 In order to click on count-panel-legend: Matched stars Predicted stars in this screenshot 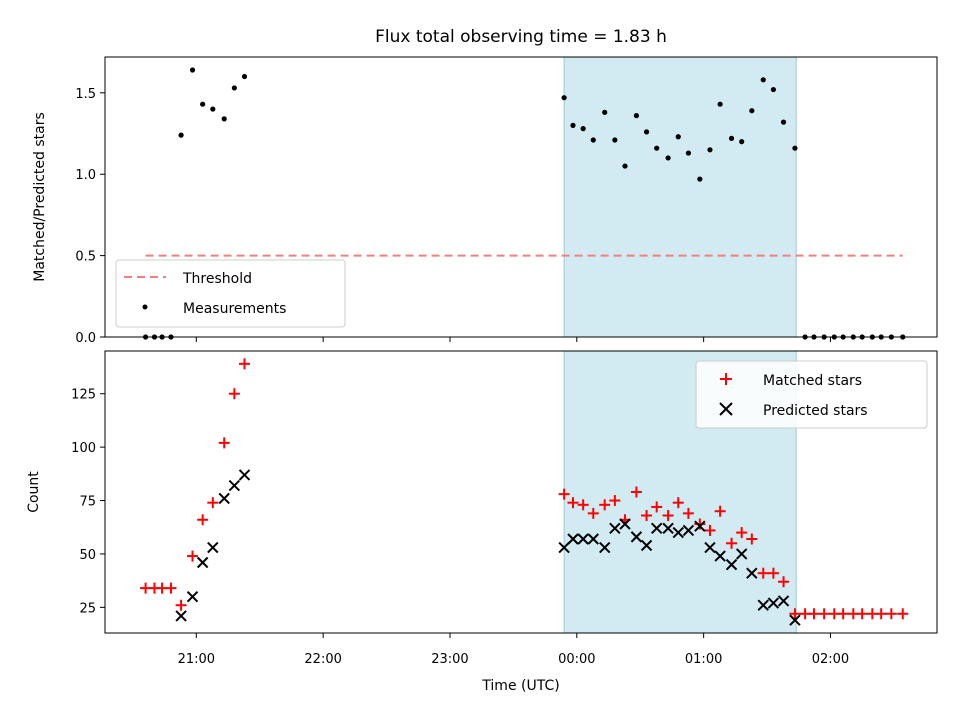, I will do `click(811, 394)`.